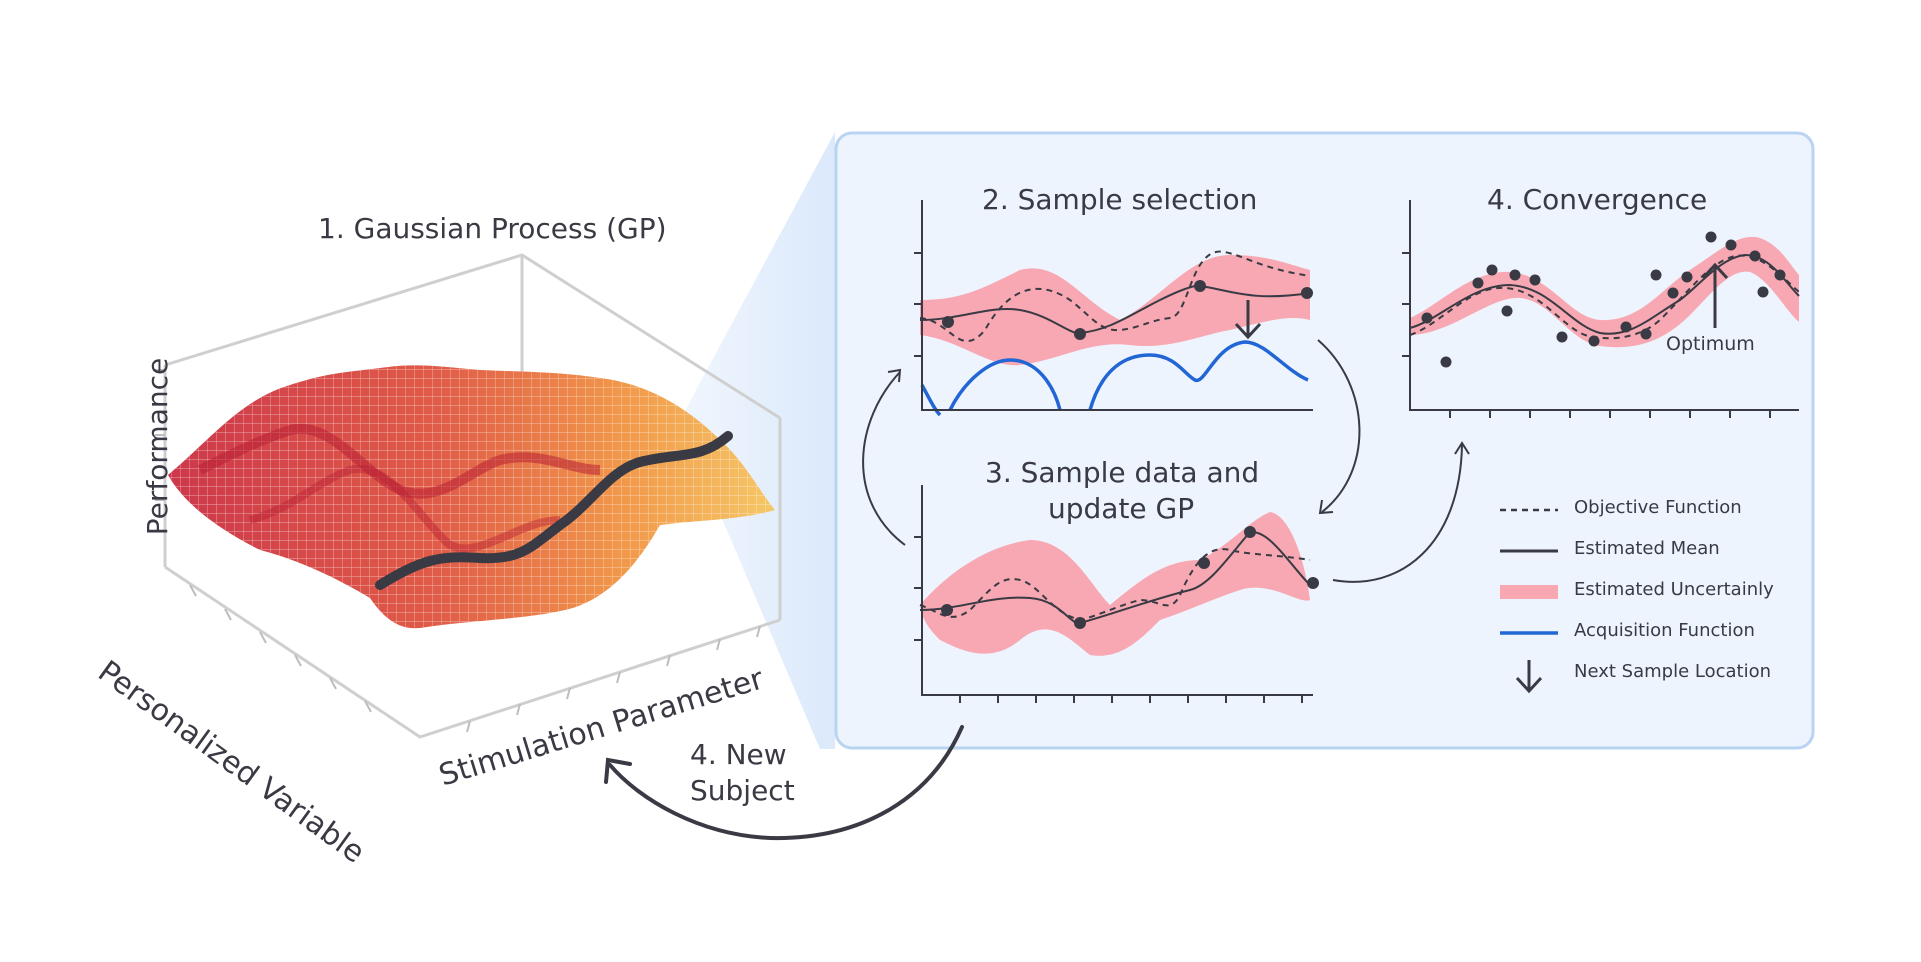 Image resolution: width=1921 pixels, height=962 pixels. I want to click on next-sample-arrow-icon, so click(1248, 320).